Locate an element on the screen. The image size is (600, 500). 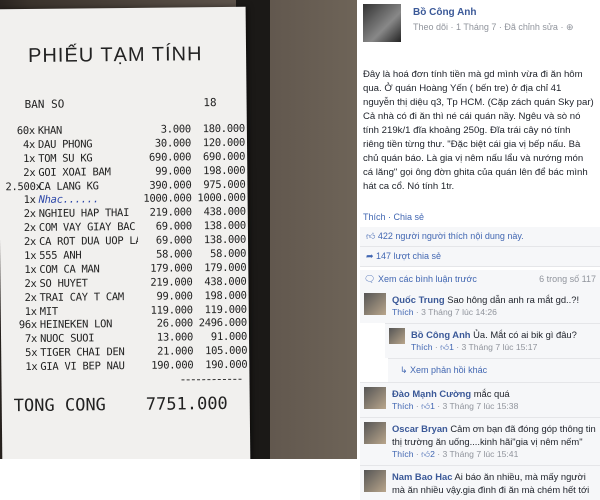
post-meta: Theo dõi · 1 Tháng 7 · Đã chỉnh sửa · ⊕ is located at coordinates (493, 27).